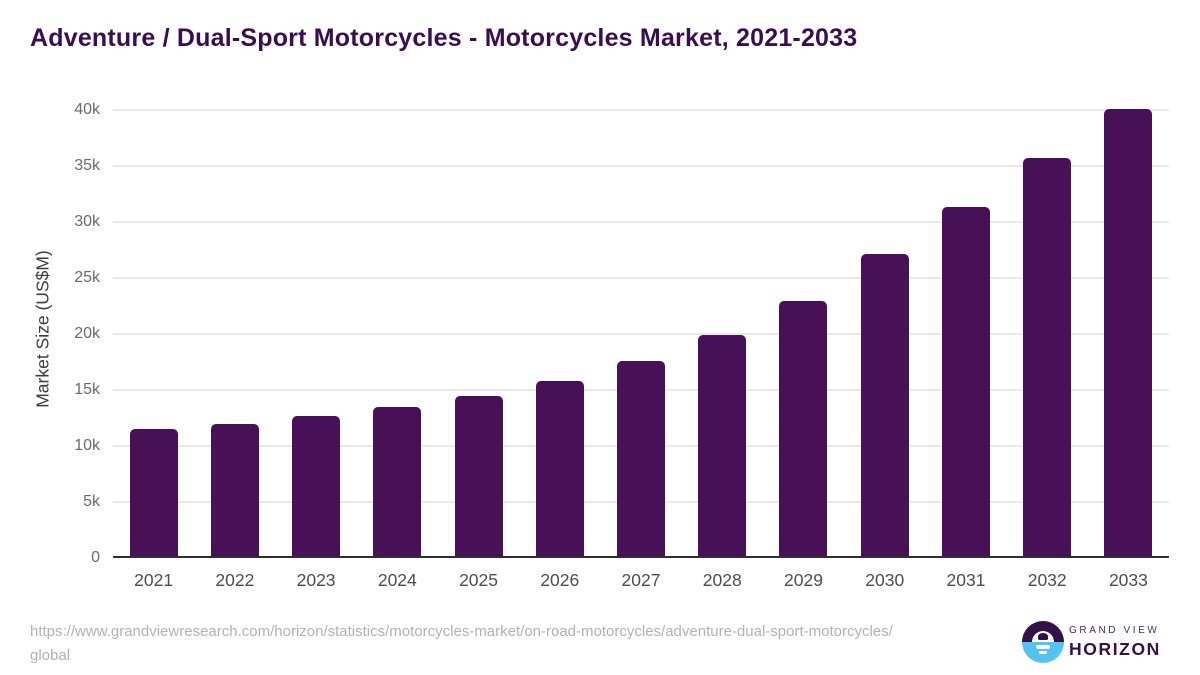 Image resolution: width=1200 pixels, height=675 pixels. I want to click on bar-2023, so click(316, 486).